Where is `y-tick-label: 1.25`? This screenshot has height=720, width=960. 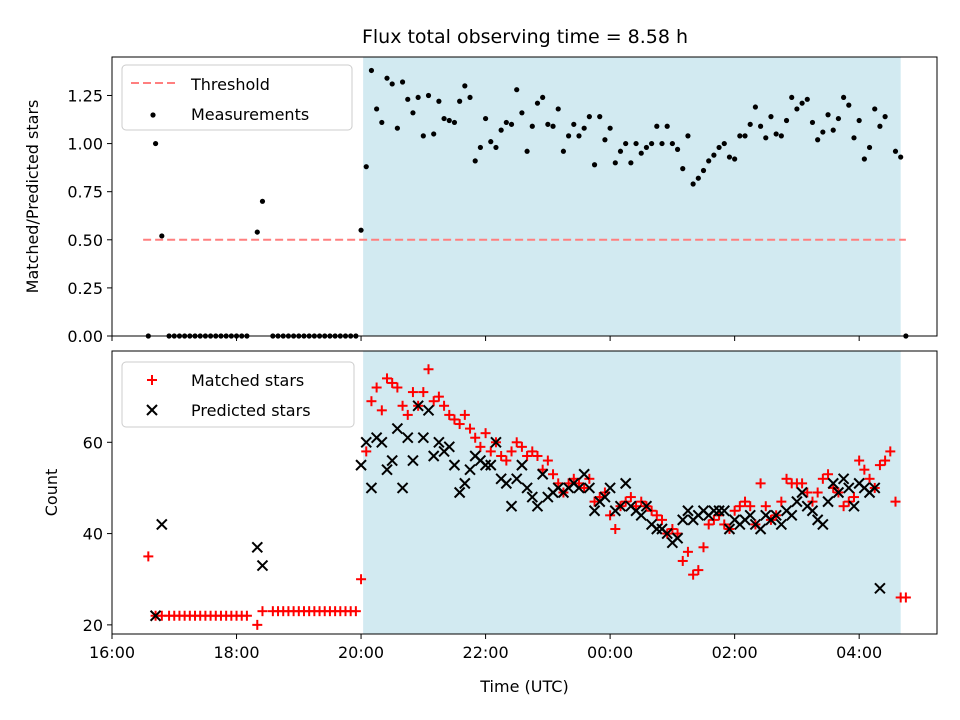 y-tick-label: 1.25 is located at coordinates (85, 95).